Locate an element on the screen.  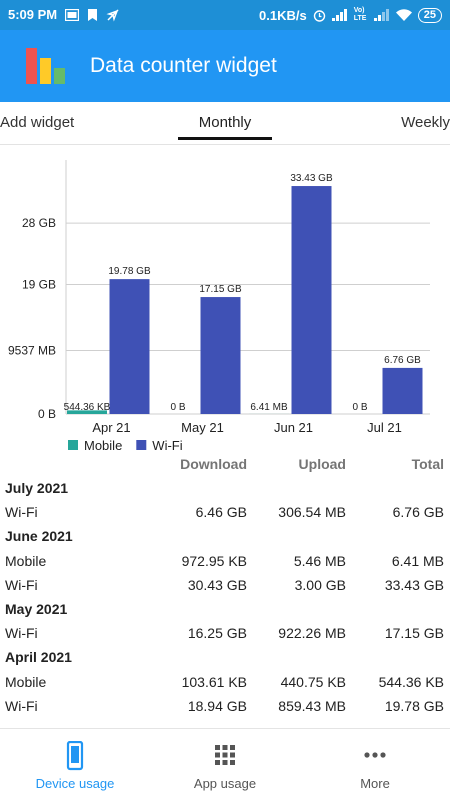
more-dots-icon is located at coordinates (375, 756).